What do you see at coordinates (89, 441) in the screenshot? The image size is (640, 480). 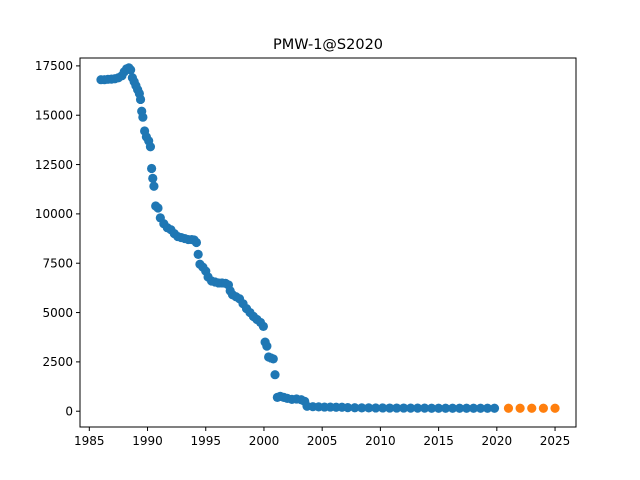 I see `x-tick-label-1985: 1985` at bounding box center [89, 441].